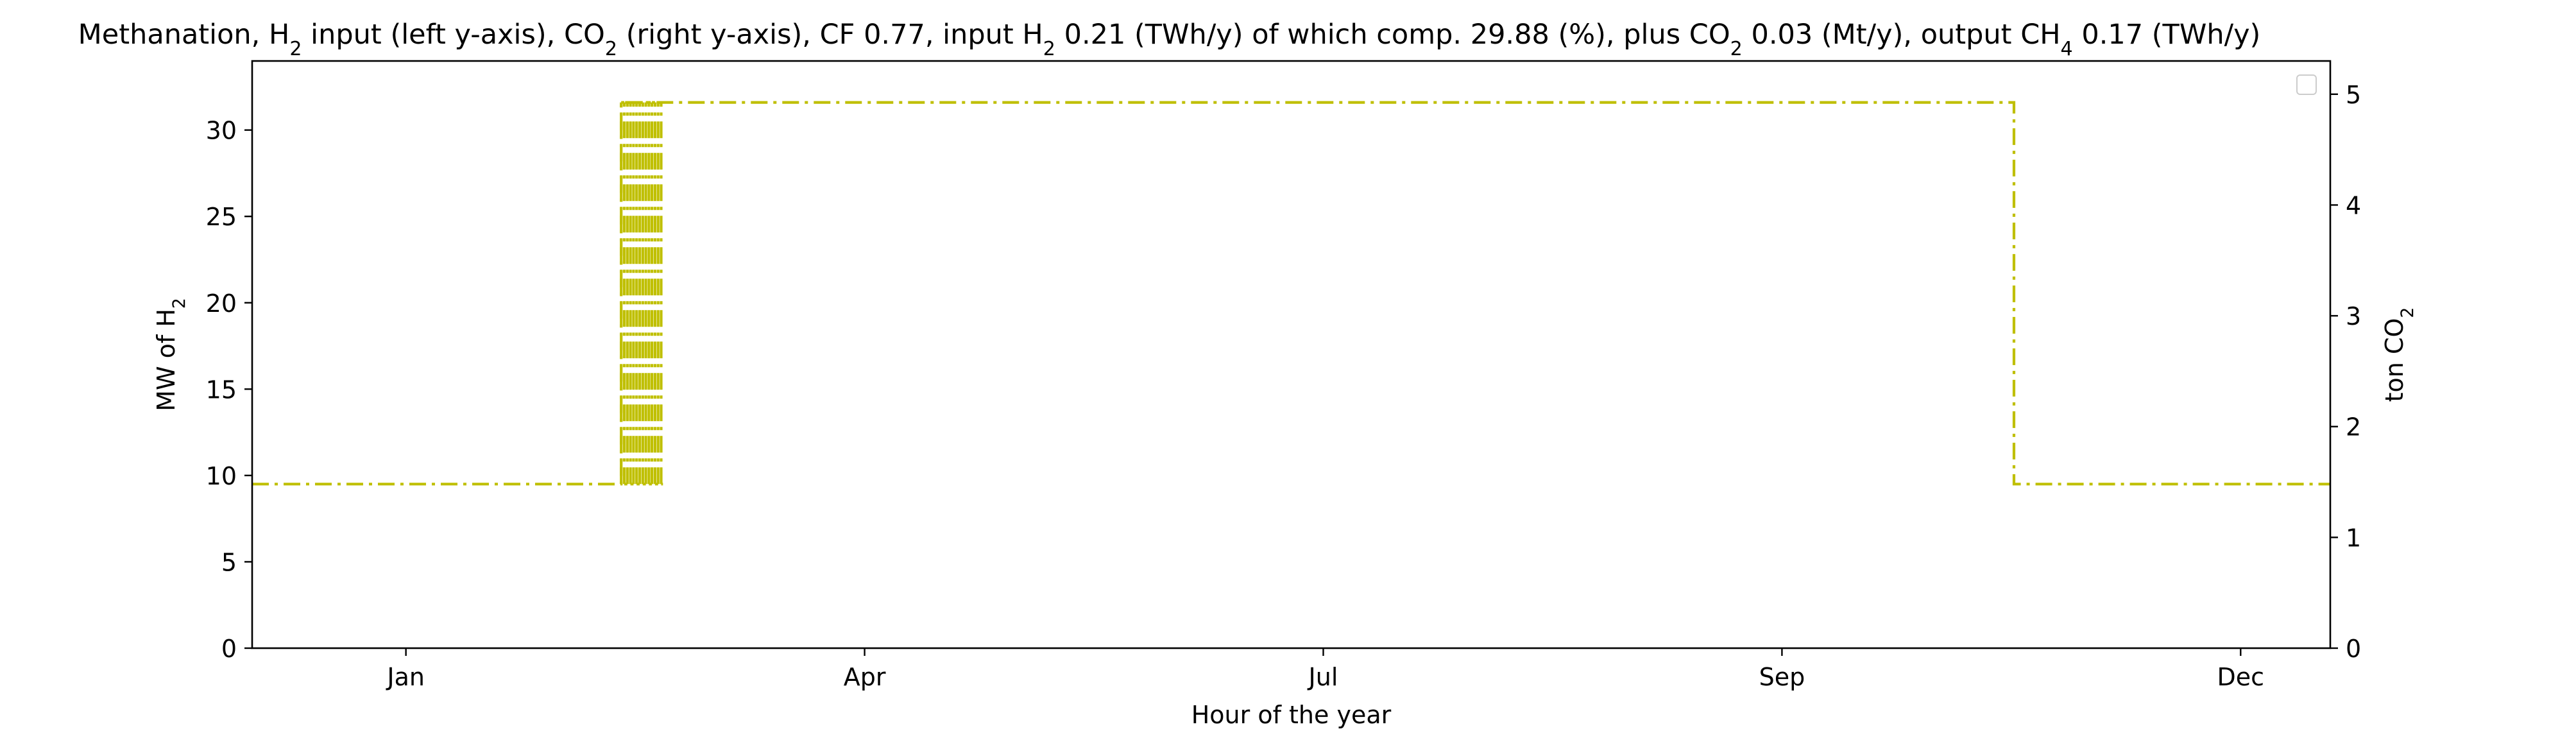 This screenshot has width=2576, height=747. I want to click on y-axis-left-label-text: MW of H2, so click(171, 355).